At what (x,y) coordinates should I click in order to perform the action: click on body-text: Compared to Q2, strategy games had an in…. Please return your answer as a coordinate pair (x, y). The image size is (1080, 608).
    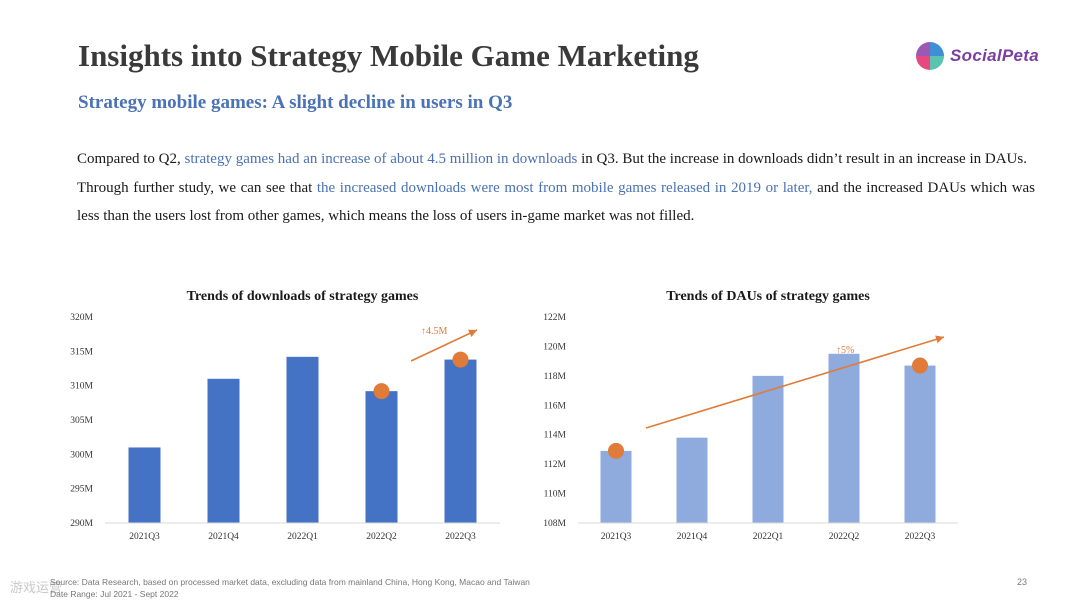
    Looking at the image, I should click on (556, 188).